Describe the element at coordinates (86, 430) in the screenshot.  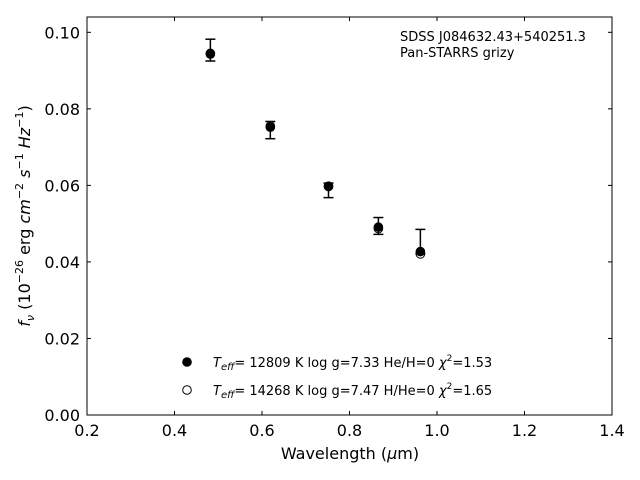
I see `x-tick-label: 0.2` at that location.